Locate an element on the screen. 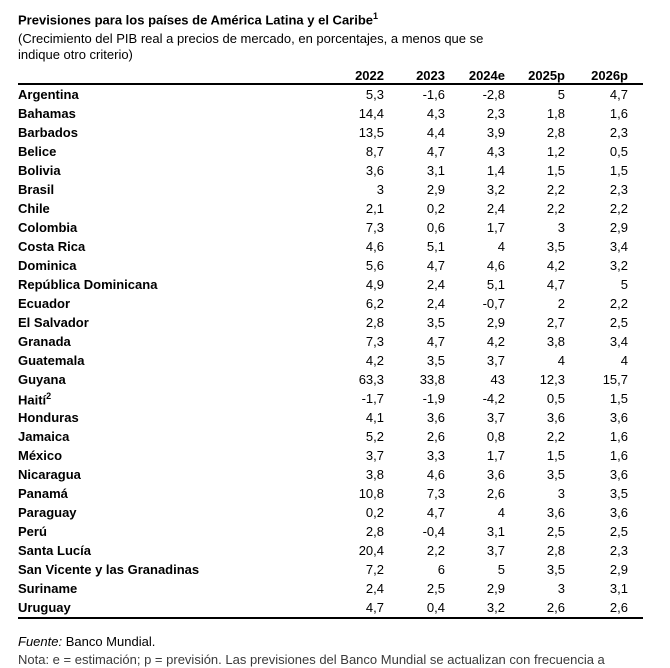  value-cell: 3,2 is located at coordinates (495, 190).